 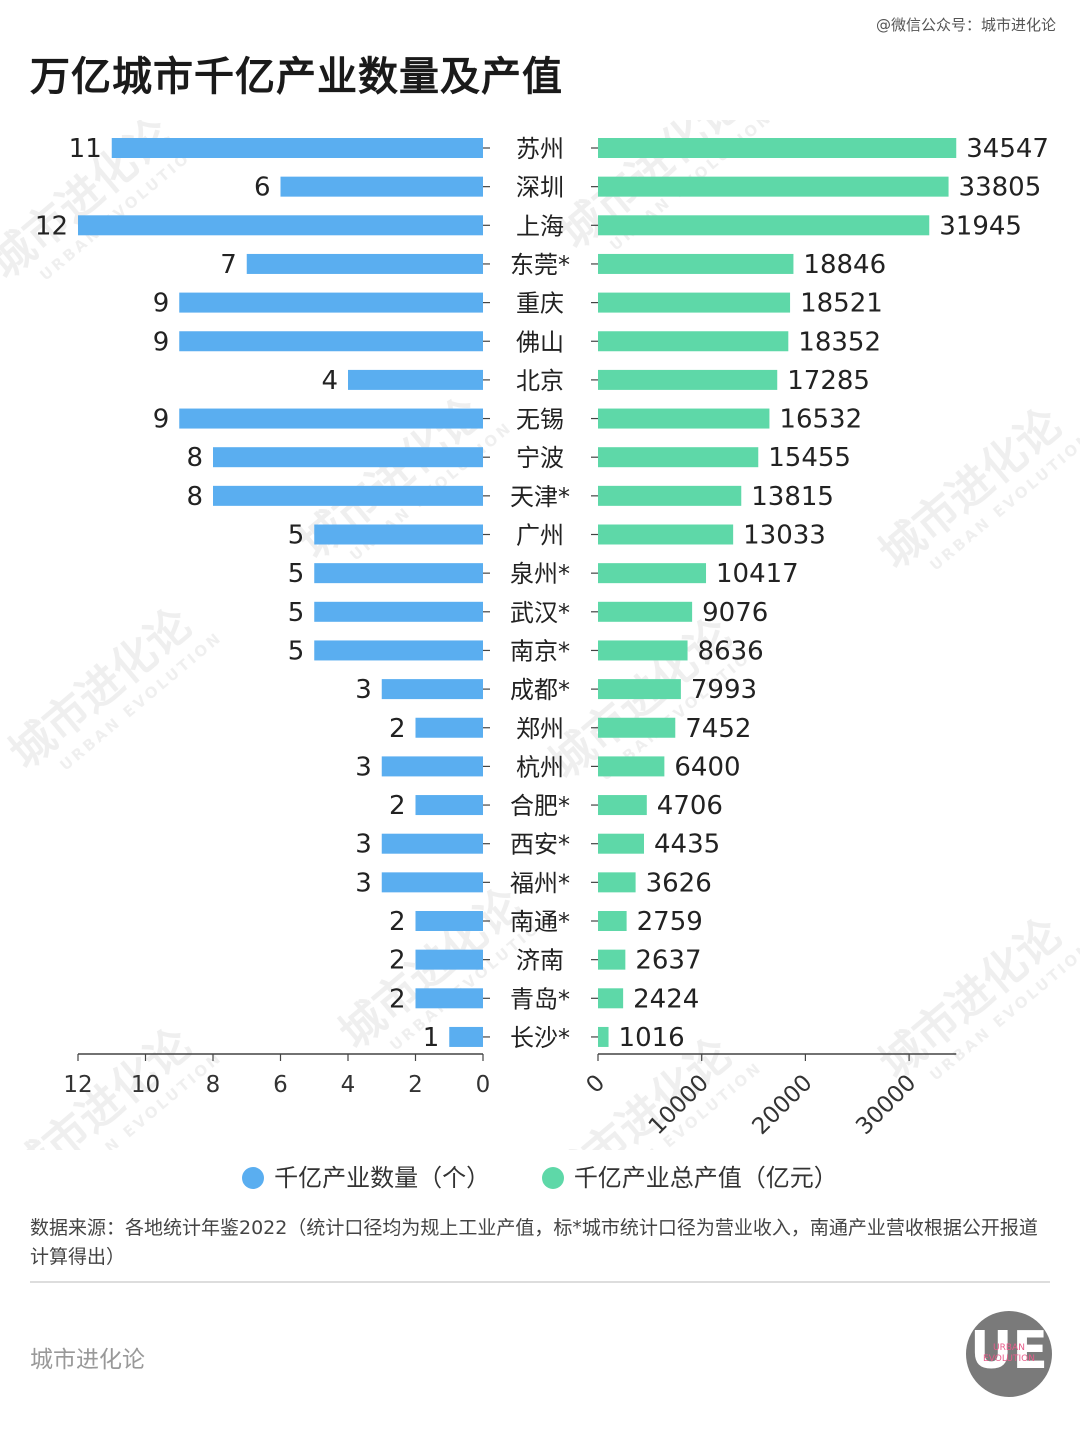 I want to click on city-label: 杭州, so click(x=540, y=767).